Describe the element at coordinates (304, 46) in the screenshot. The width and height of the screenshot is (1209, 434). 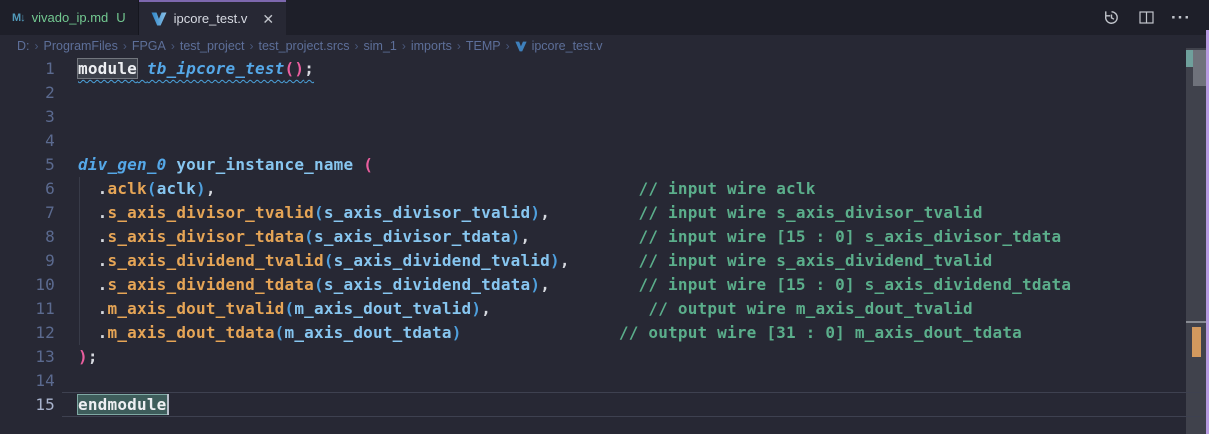
I see `breadcrumb-item: test_project.srcs` at that location.